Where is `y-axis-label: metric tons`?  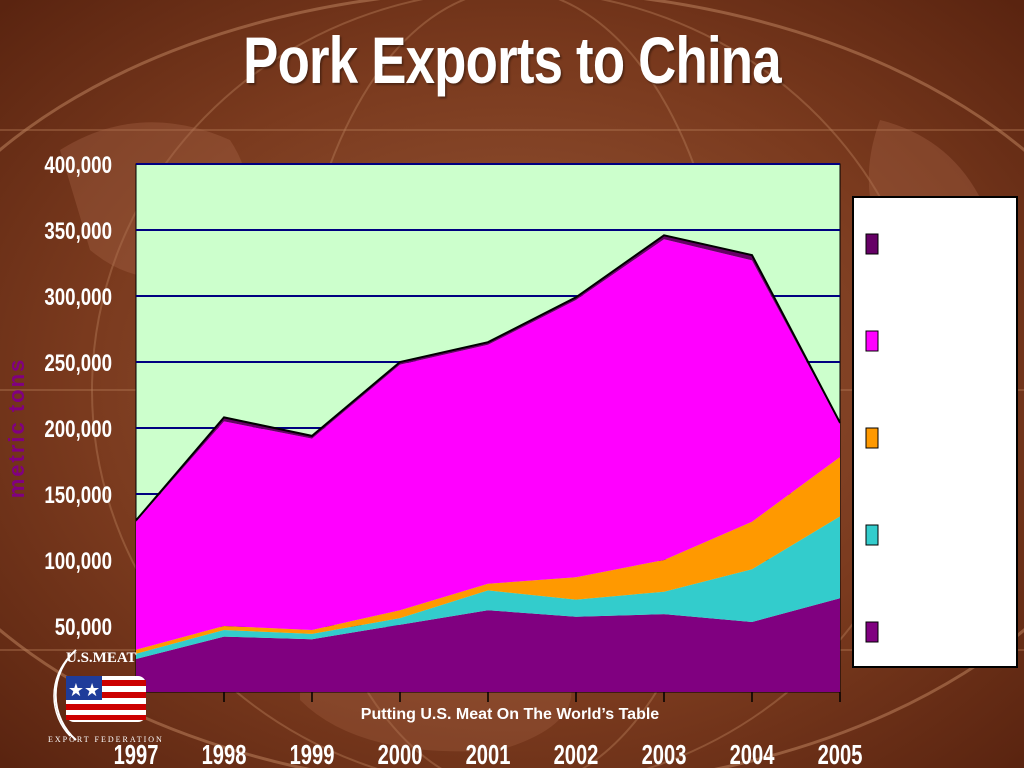 y-axis-label: metric tons is located at coordinates (16, 428).